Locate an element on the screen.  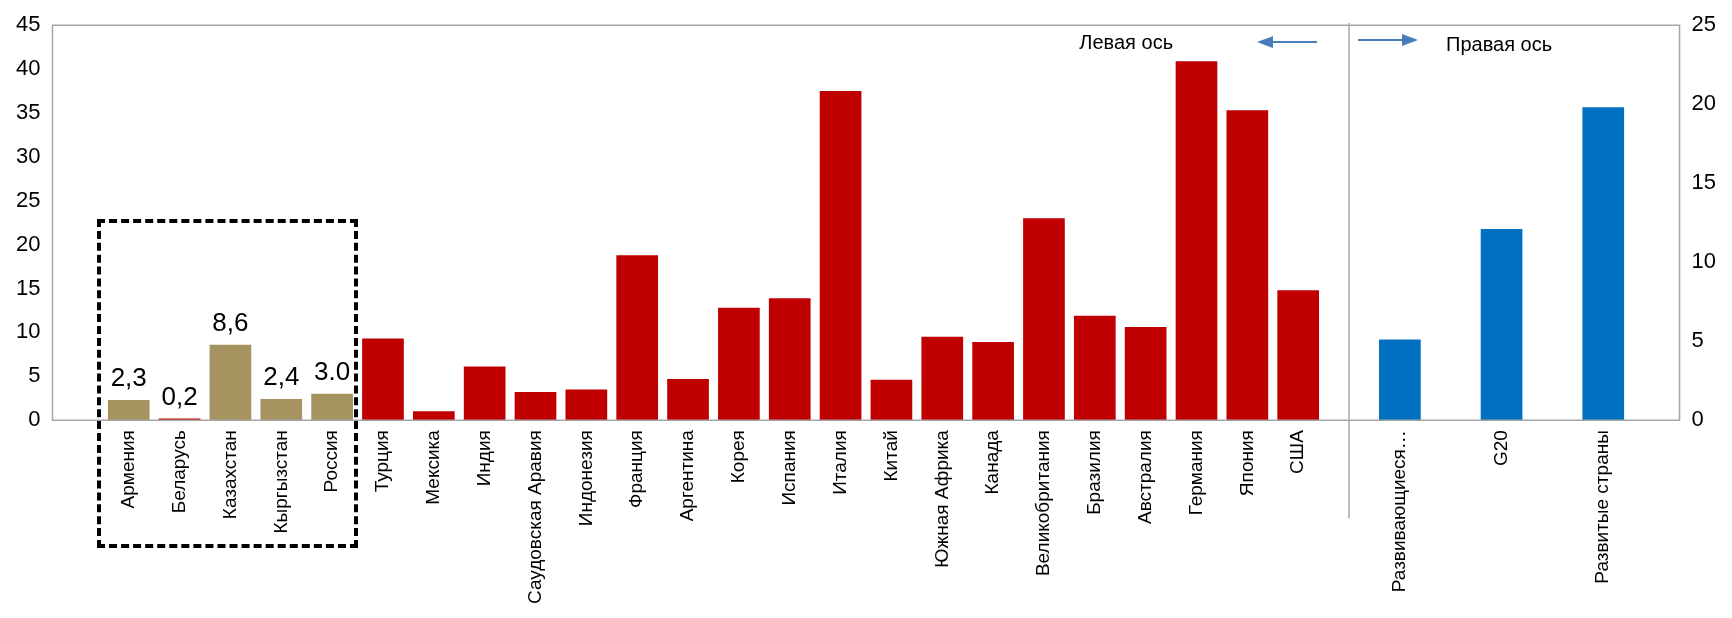
y2-tick-label: 15 is located at coordinates (1704, 182).